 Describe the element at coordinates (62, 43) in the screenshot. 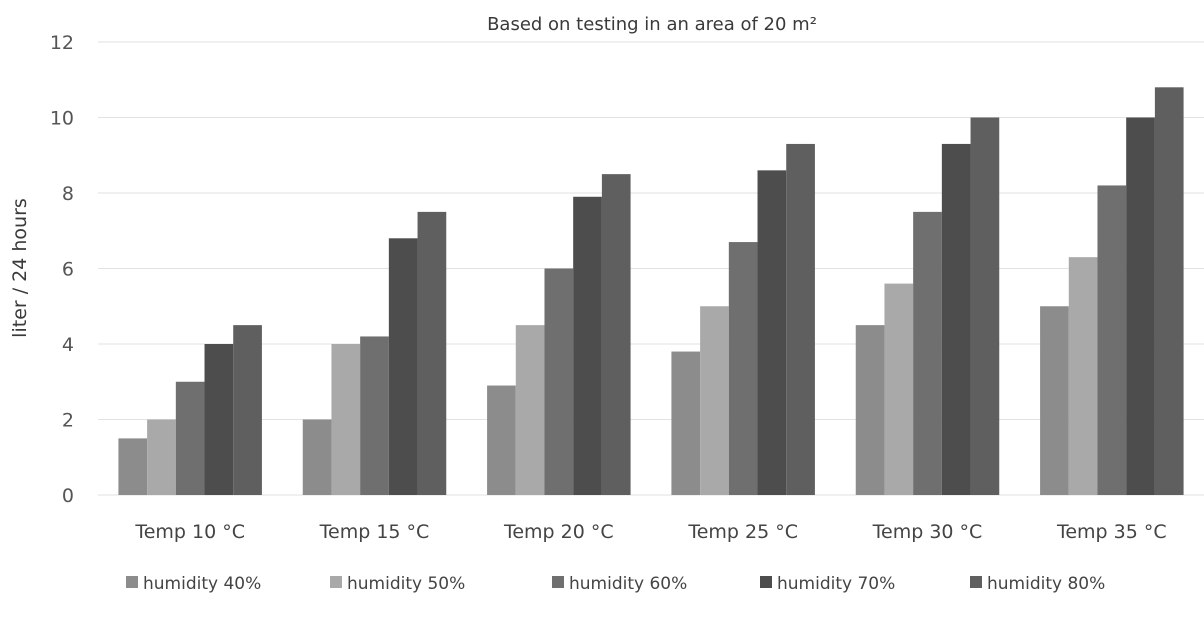

I see `y-tick-label: 12` at that location.